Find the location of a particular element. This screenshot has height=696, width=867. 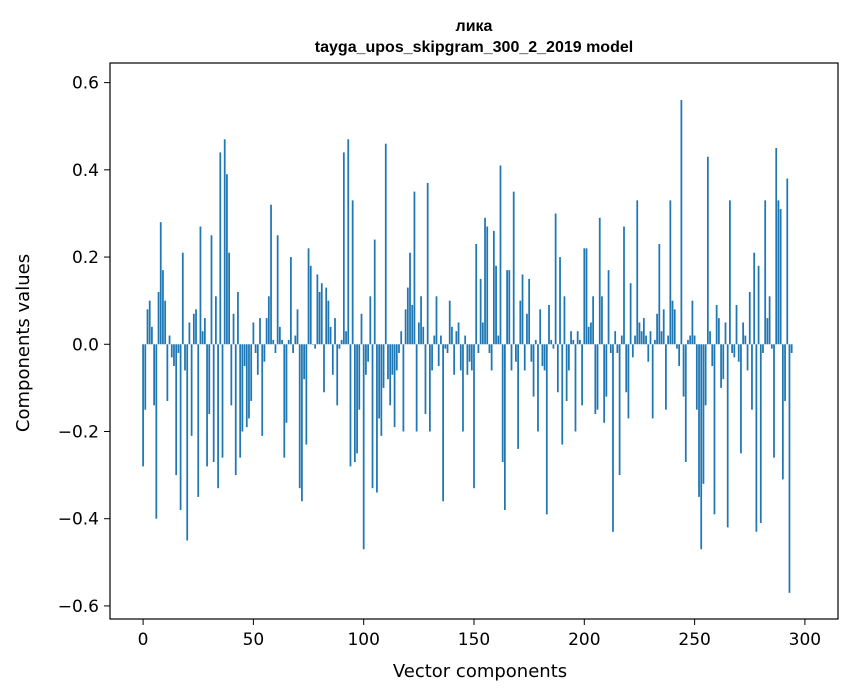

y-tick-label-0: −0.6 is located at coordinates (78, 607).